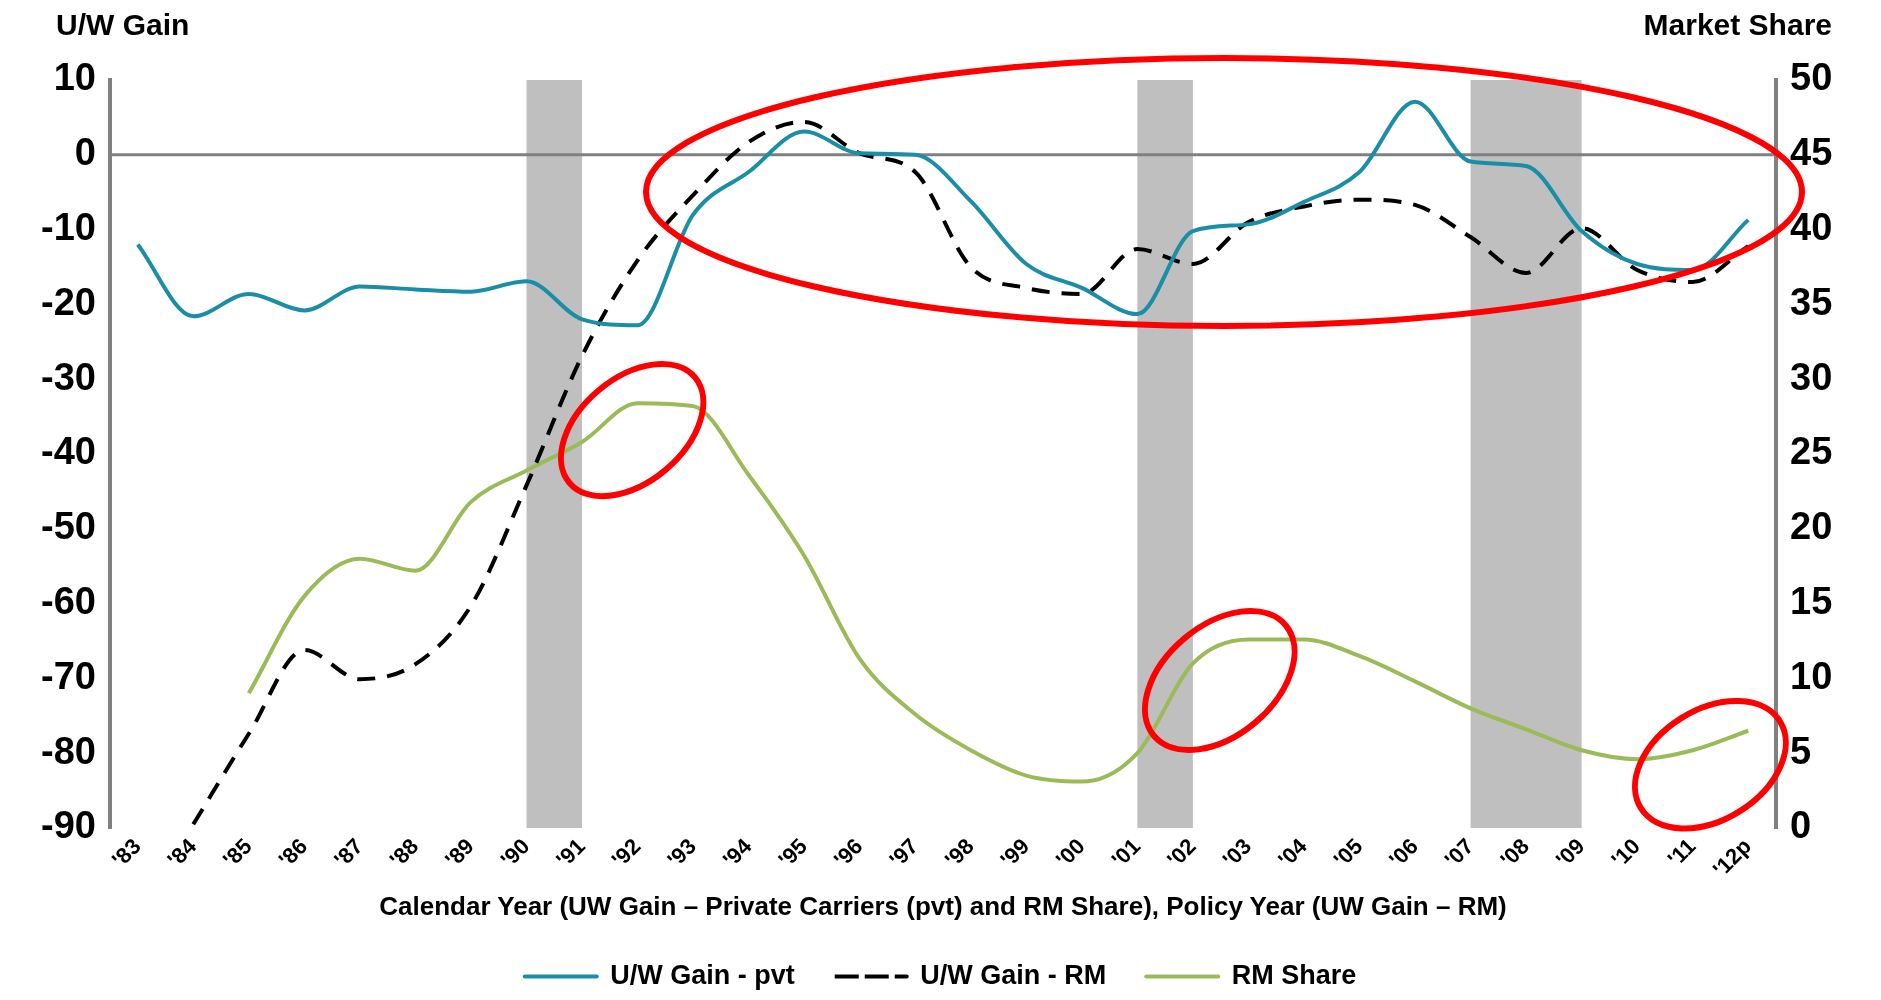  What do you see at coordinates (681, 853) in the screenshot?
I see `x-tick-label: '93` at bounding box center [681, 853].